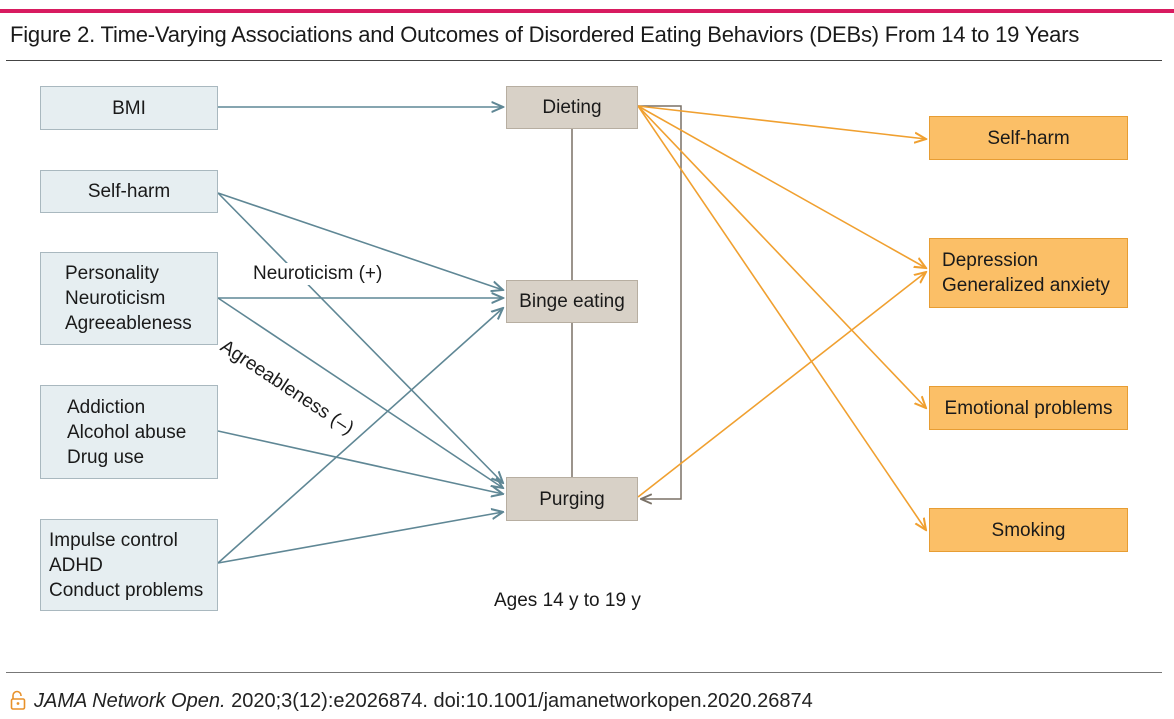 This screenshot has height=719, width=1174. Describe the element at coordinates (781, 385) in the screenshot. I see `arrow-purging-depression` at that location.